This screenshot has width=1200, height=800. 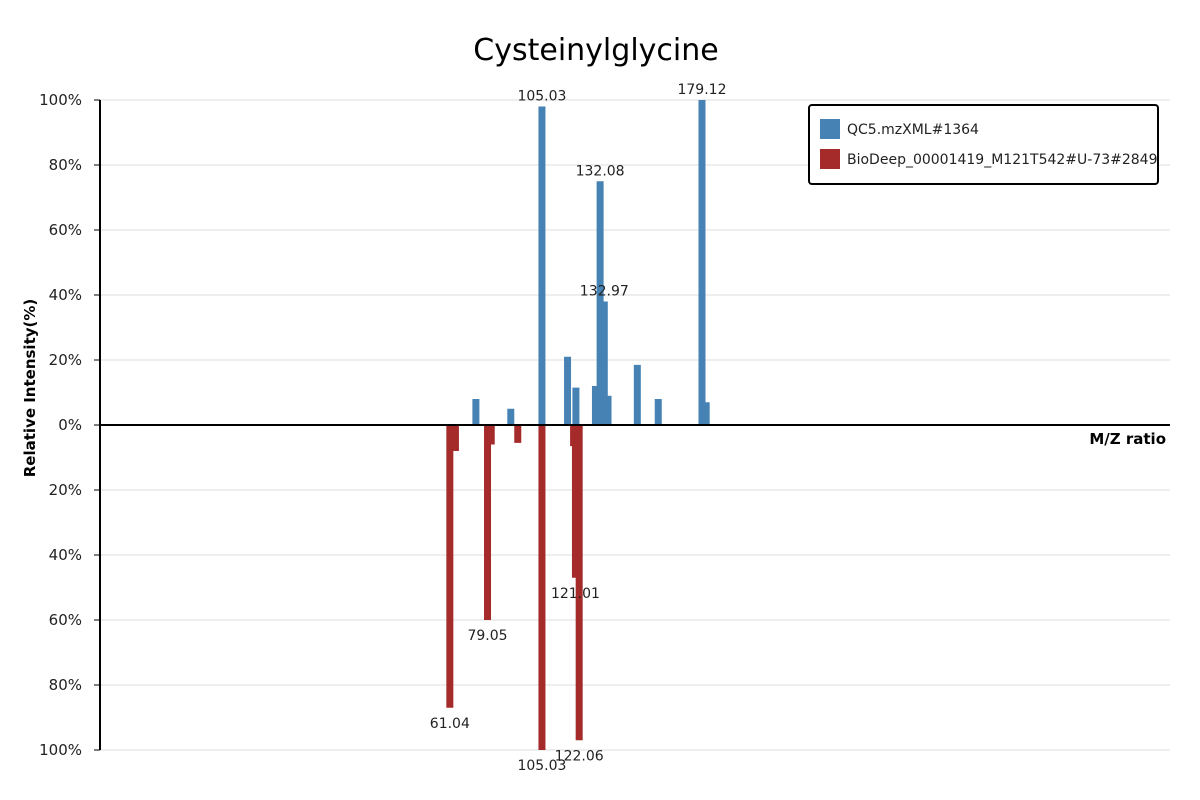 I want to click on peak-mz-label: 132.97, so click(x=604, y=292).